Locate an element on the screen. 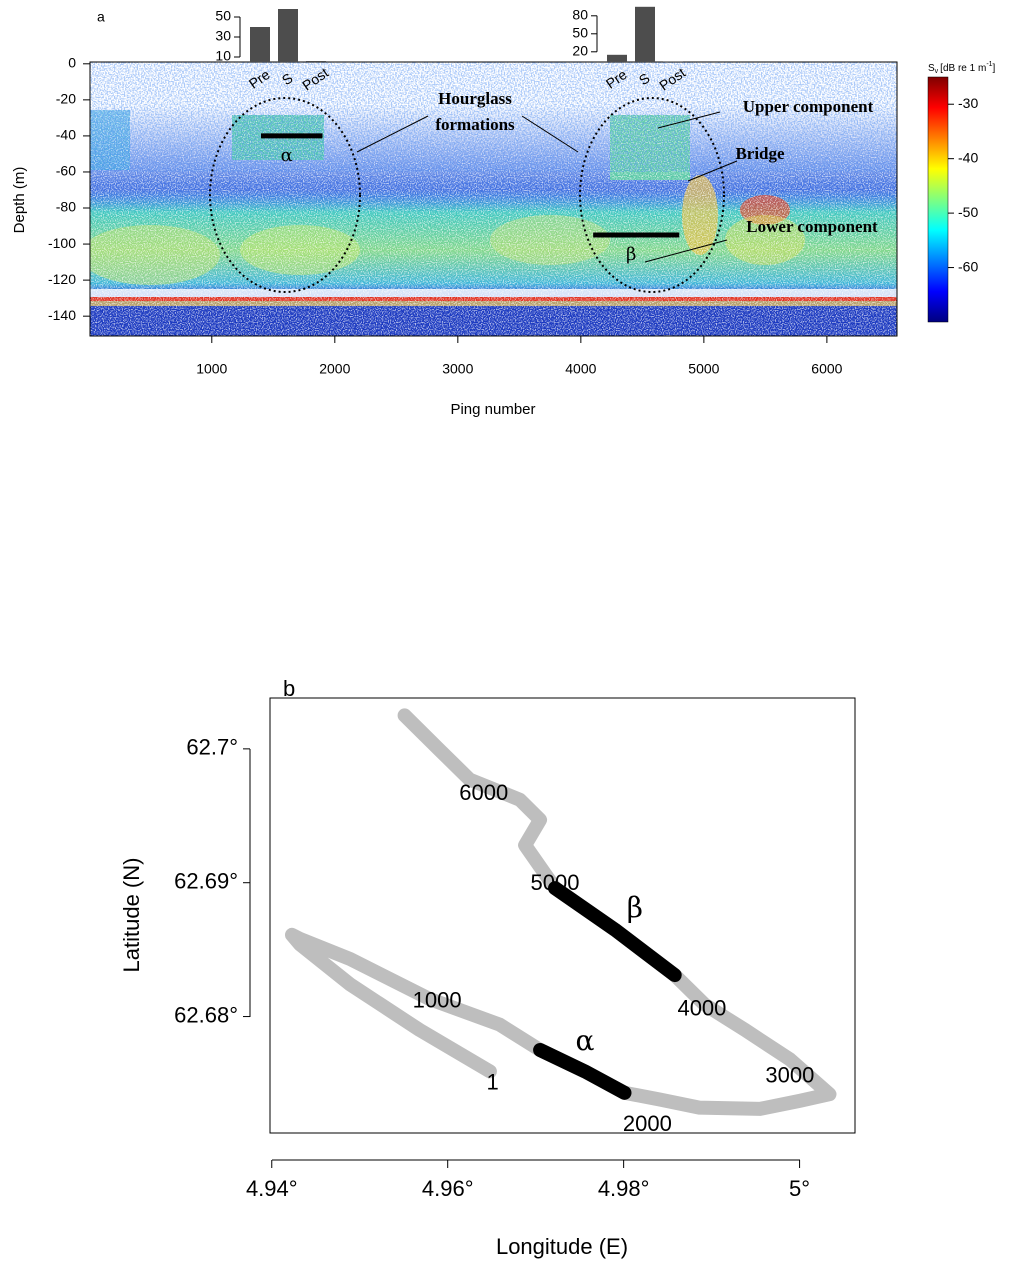 The height and width of the screenshot is (1263, 1014). colorbar-title: Sv [dB re 1 m-1] is located at coordinates (962, 68).